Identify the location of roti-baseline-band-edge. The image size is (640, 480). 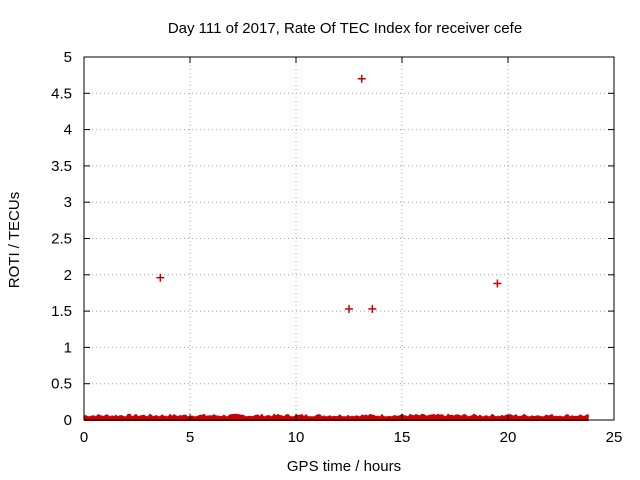
(336, 416).